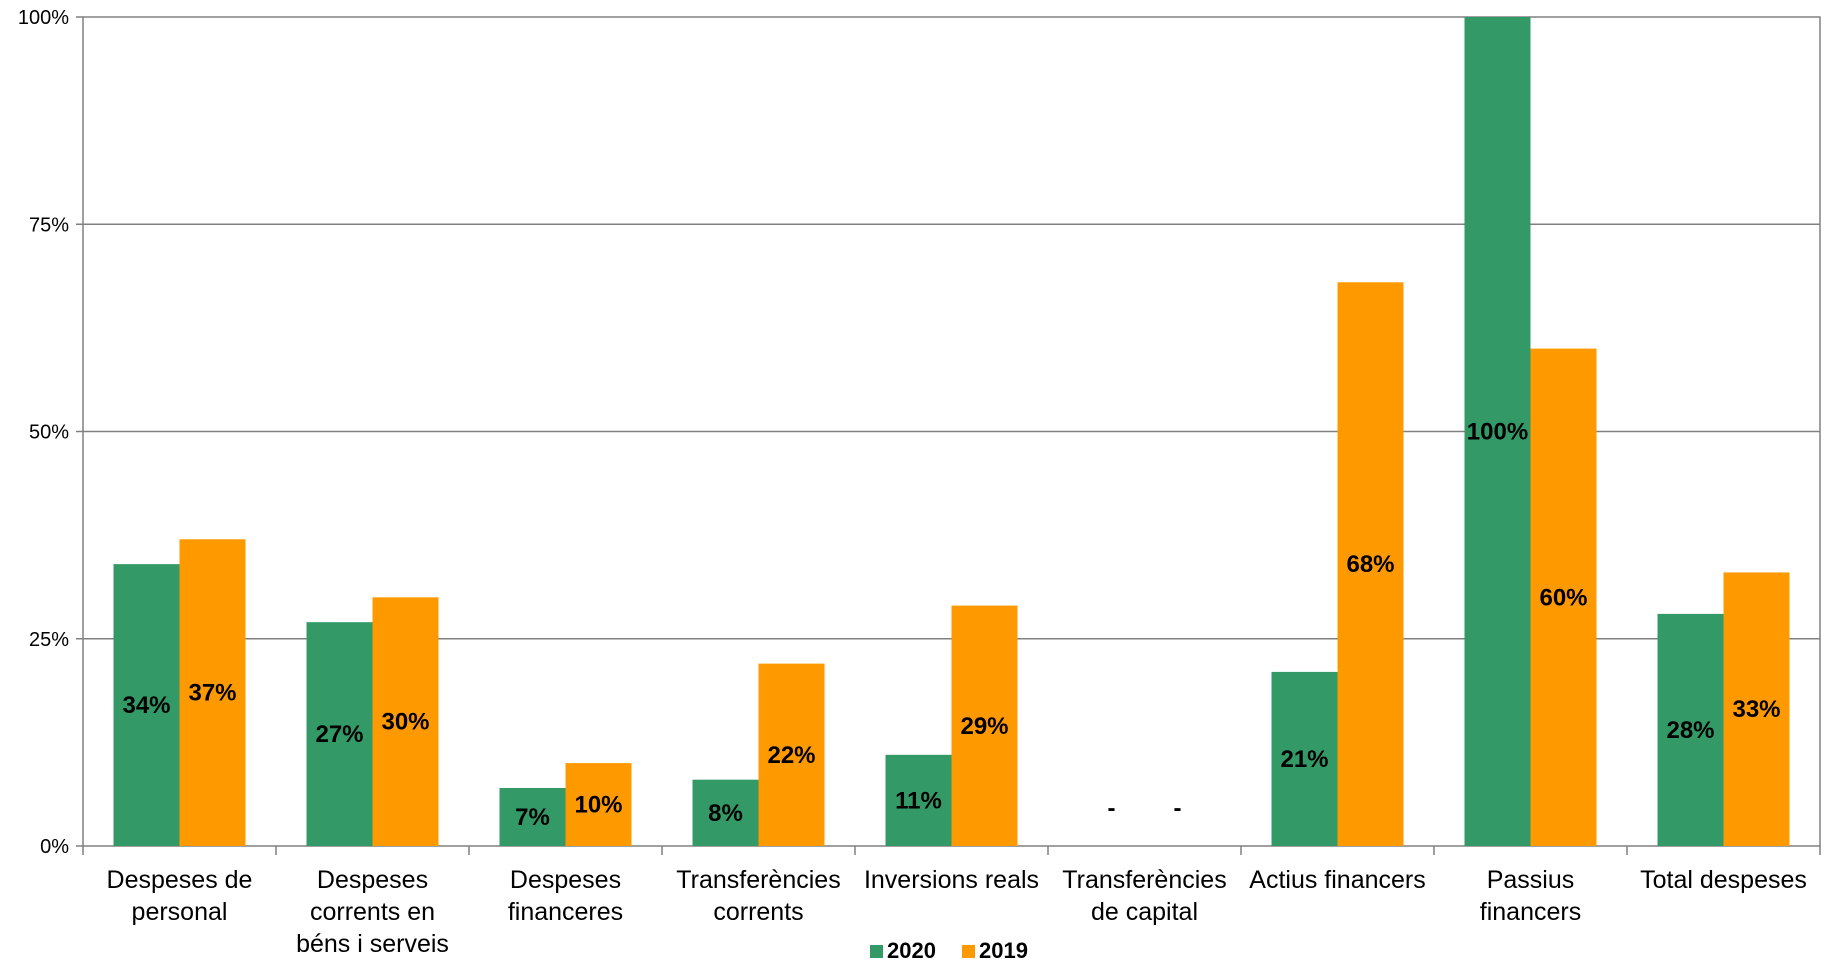  I want to click on data-label-2020-4: 11%, so click(918, 800).